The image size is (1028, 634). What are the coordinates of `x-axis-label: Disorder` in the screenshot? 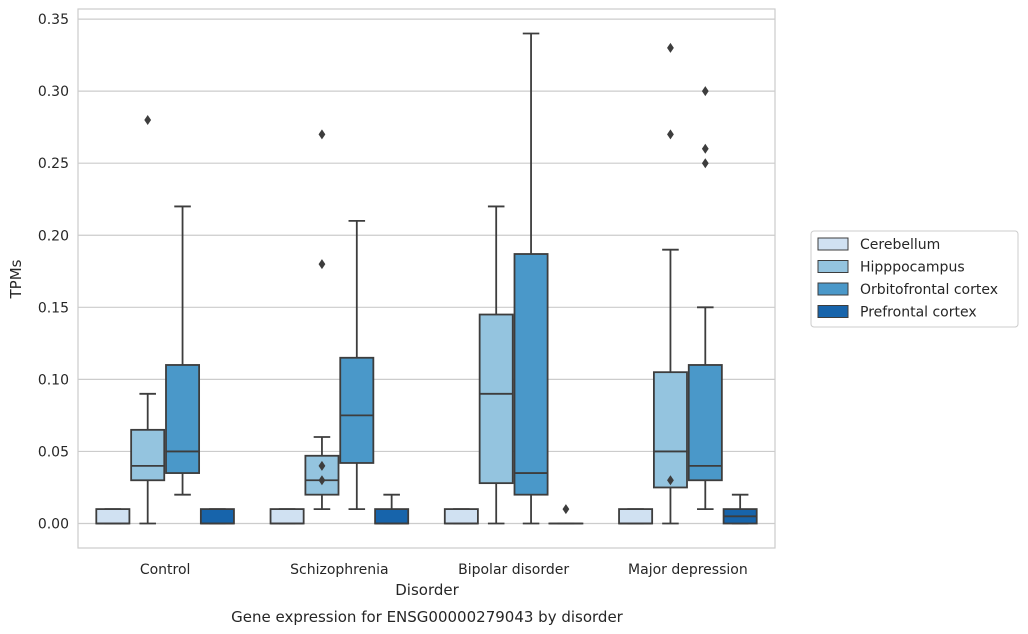 It's located at (427, 590).